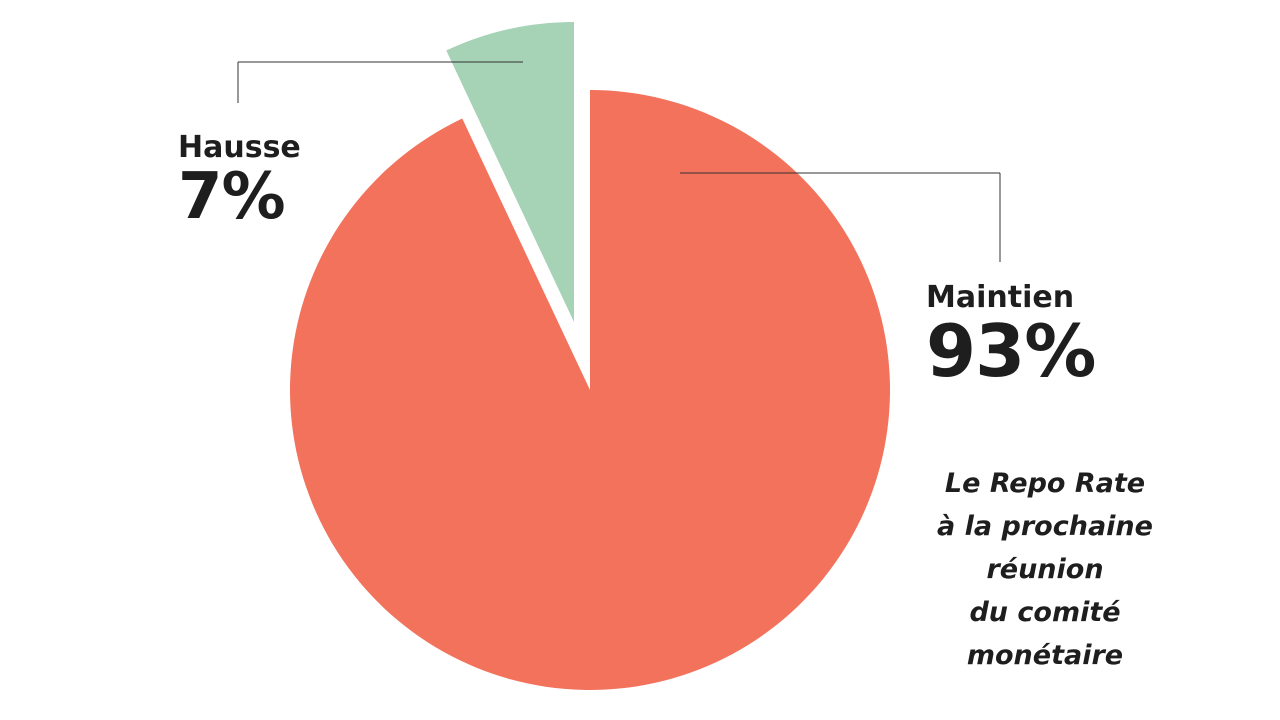 This screenshot has height=720, width=1280. I want to click on maintien-label: Maintien 93%, so click(1011, 336).